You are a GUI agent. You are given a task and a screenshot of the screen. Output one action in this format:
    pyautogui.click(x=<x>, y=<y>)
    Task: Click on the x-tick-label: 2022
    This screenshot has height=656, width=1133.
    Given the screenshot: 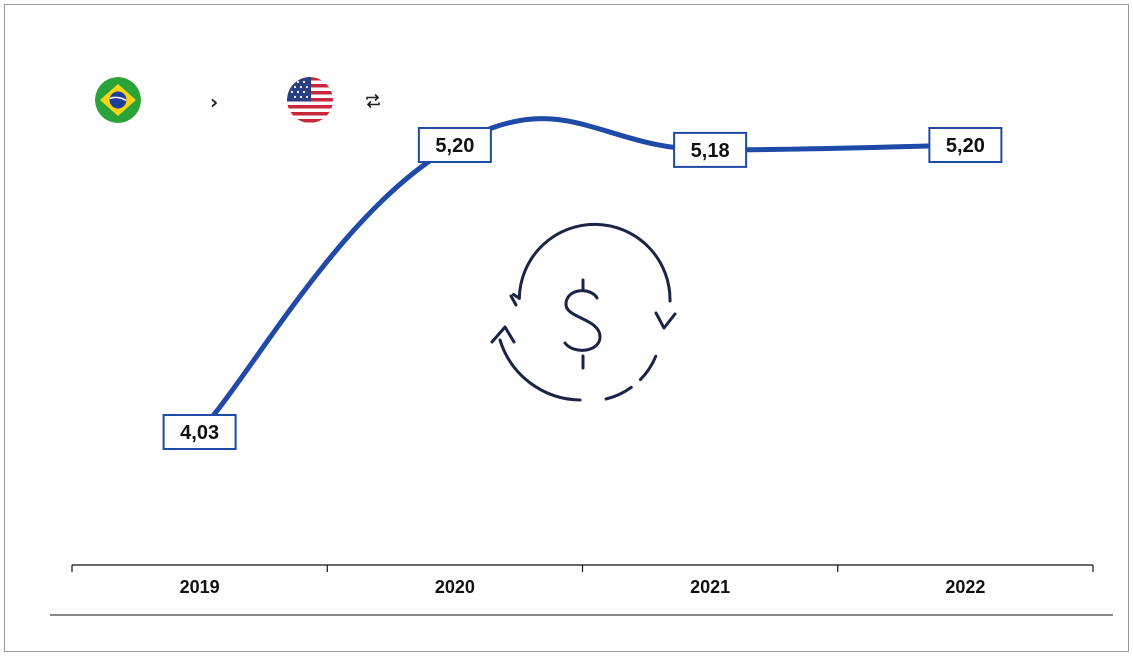 What is the action you would take?
    pyautogui.click(x=965, y=587)
    